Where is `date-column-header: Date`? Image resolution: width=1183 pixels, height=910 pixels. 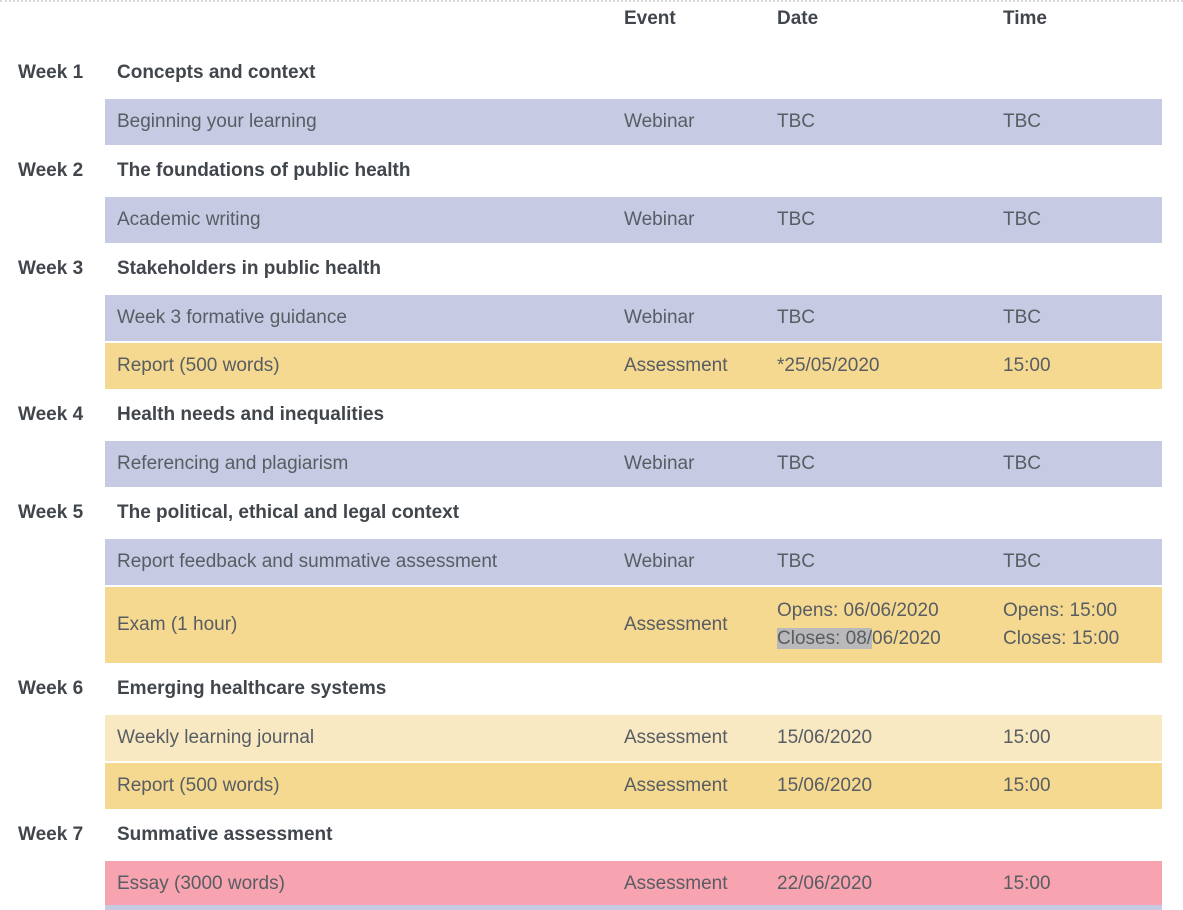 date-column-header: Date is located at coordinates (798, 18).